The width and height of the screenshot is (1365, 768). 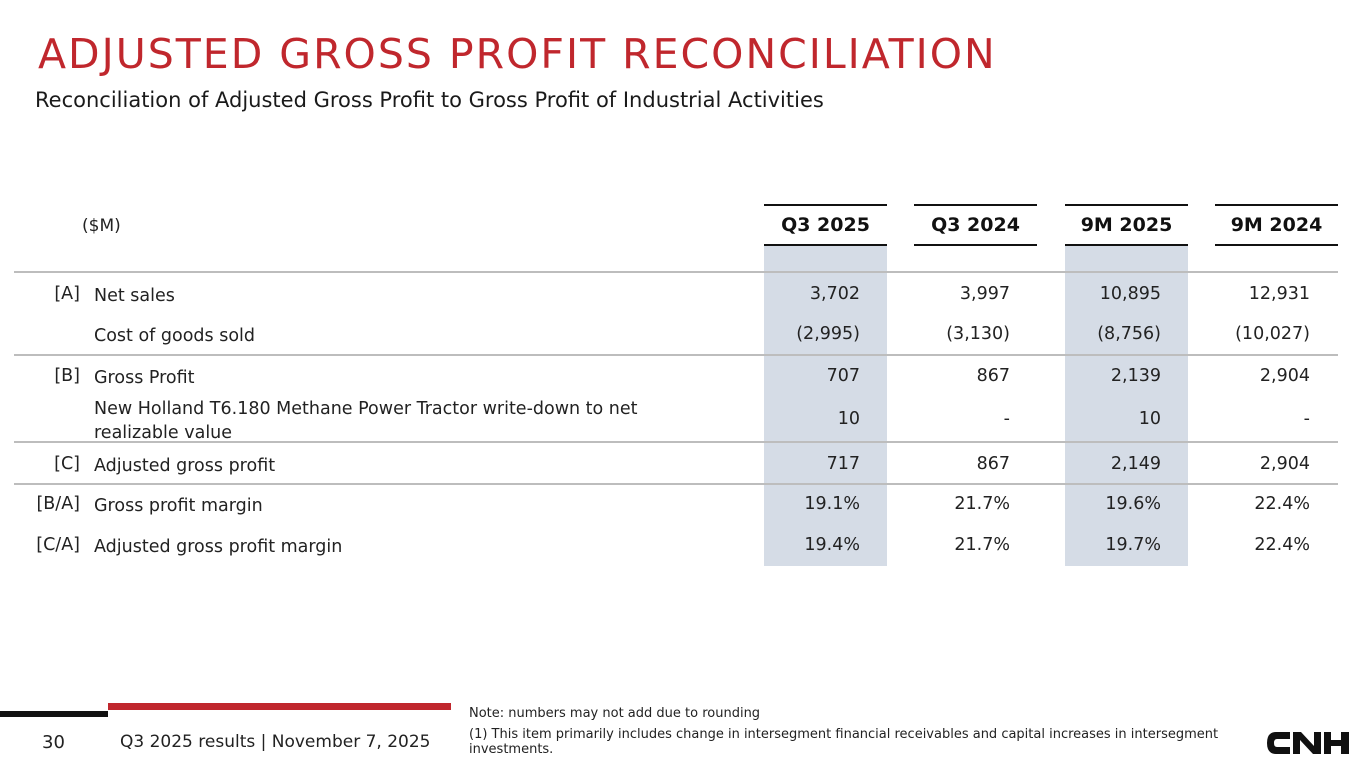 I want to click on row-label: Gross profit margin, so click(x=178, y=506).